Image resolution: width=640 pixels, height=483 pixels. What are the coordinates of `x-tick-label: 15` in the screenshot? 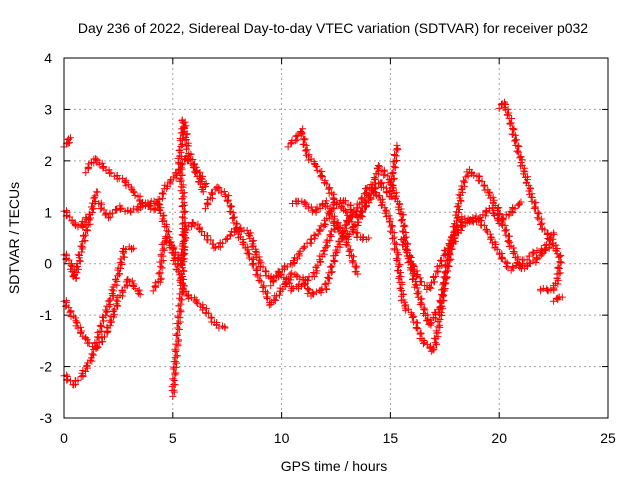 It's located at (391, 438).